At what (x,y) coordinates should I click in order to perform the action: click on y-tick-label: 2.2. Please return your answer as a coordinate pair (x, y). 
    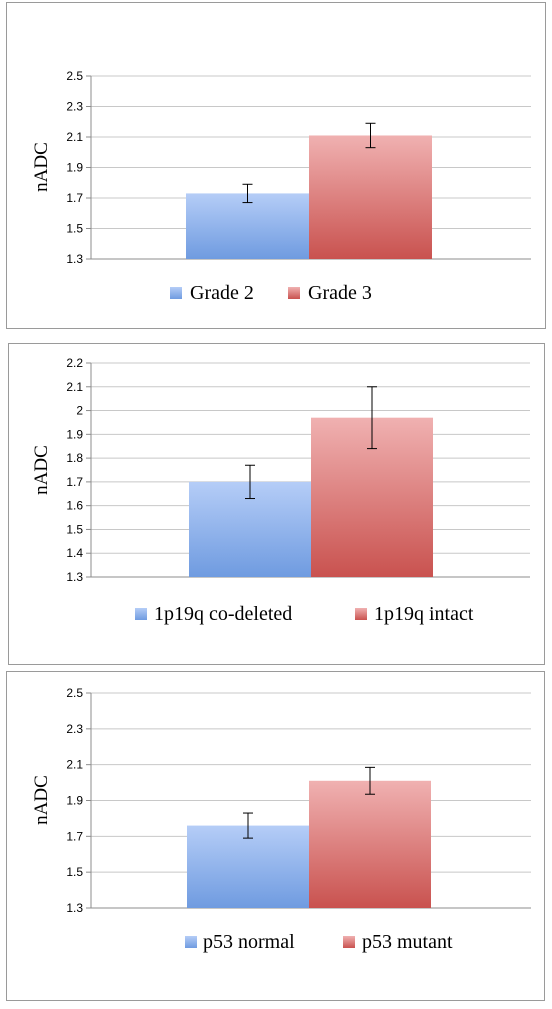
    Looking at the image, I should click on (74, 363).